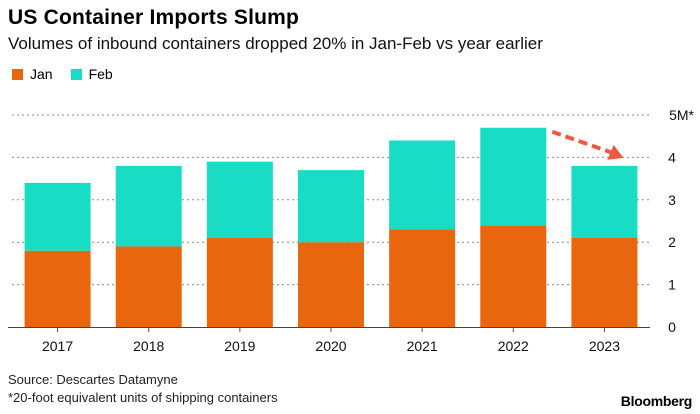 This screenshot has width=700, height=414. Describe the element at coordinates (681, 115) in the screenshot. I see `y-tick-label: 5M*` at that location.